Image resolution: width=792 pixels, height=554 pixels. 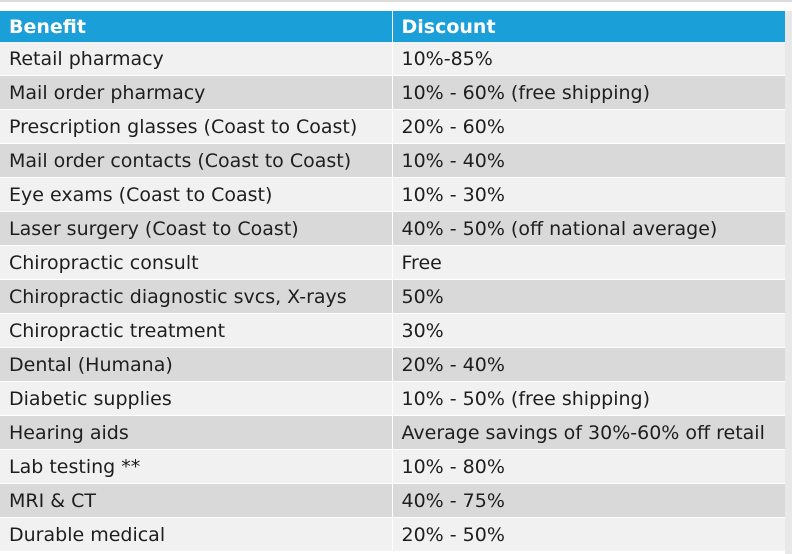 What do you see at coordinates (196, 262) in the screenshot?
I see `benefit-cell: Chiropractic consult` at bounding box center [196, 262].